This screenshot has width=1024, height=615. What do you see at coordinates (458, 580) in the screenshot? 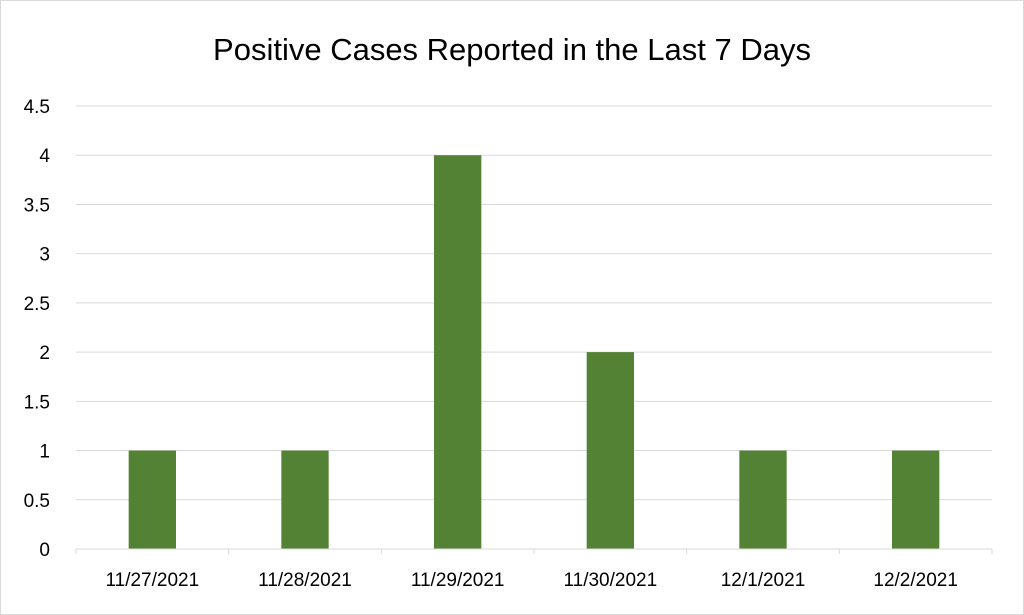
I see `x-tick-label: 11/29/2021` at bounding box center [458, 580].